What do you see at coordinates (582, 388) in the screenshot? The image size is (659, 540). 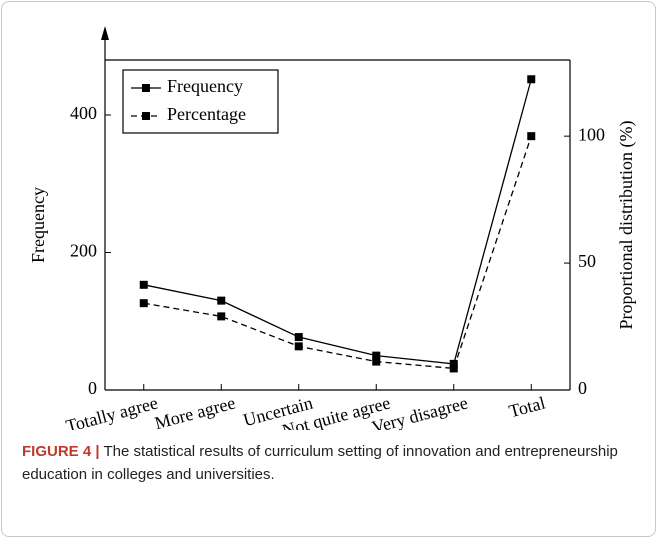 I see `y2-tick-label: 0` at bounding box center [582, 388].